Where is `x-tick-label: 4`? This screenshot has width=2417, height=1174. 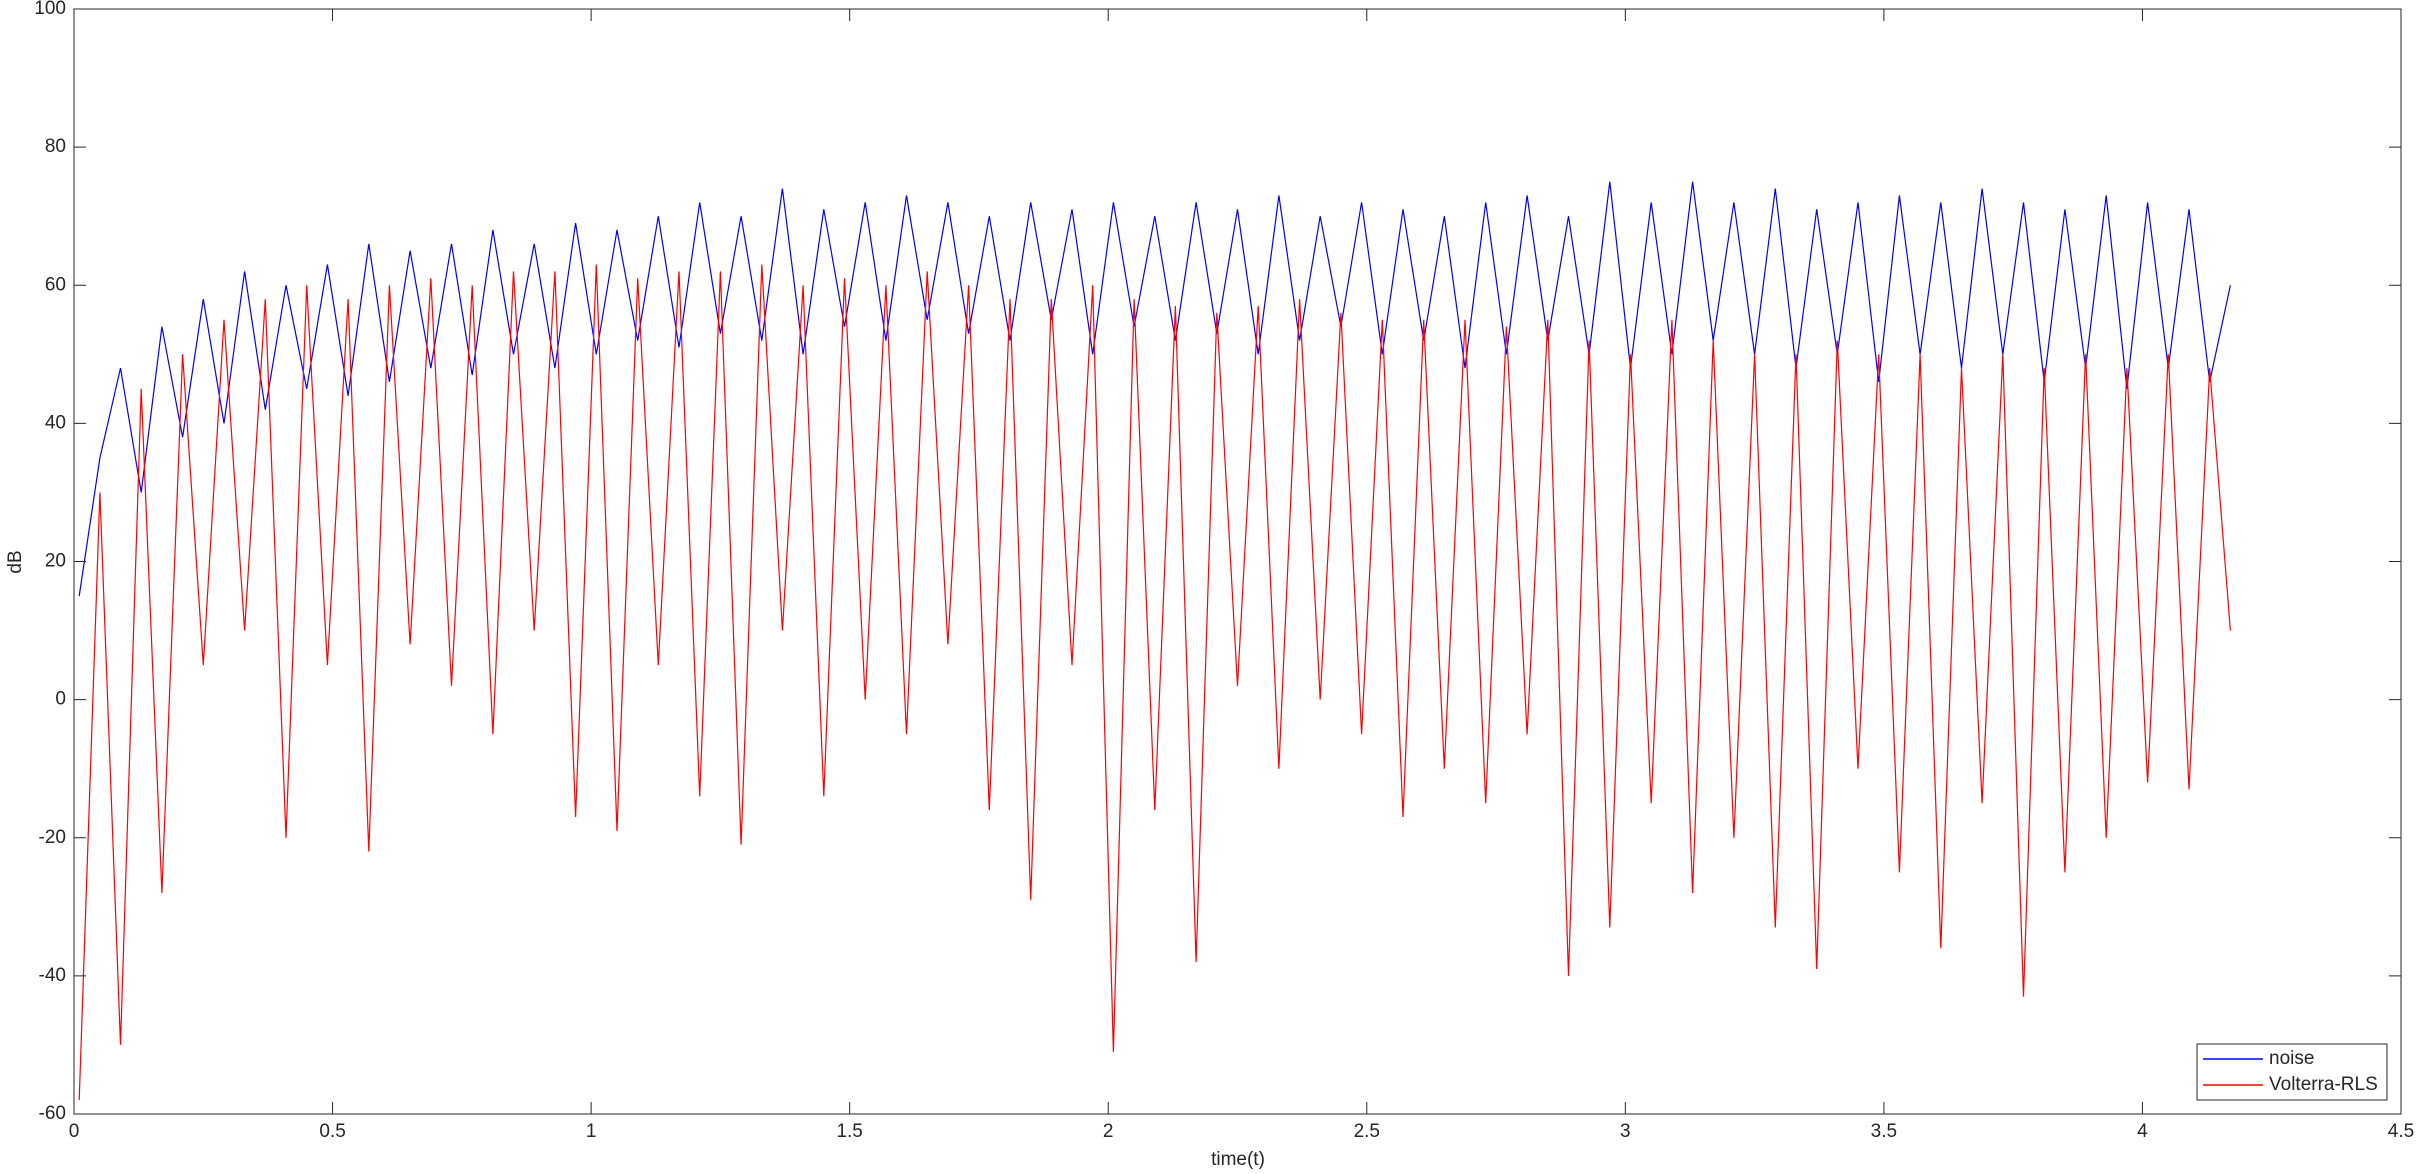 x-tick-label: 4 is located at coordinates (2142, 1131).